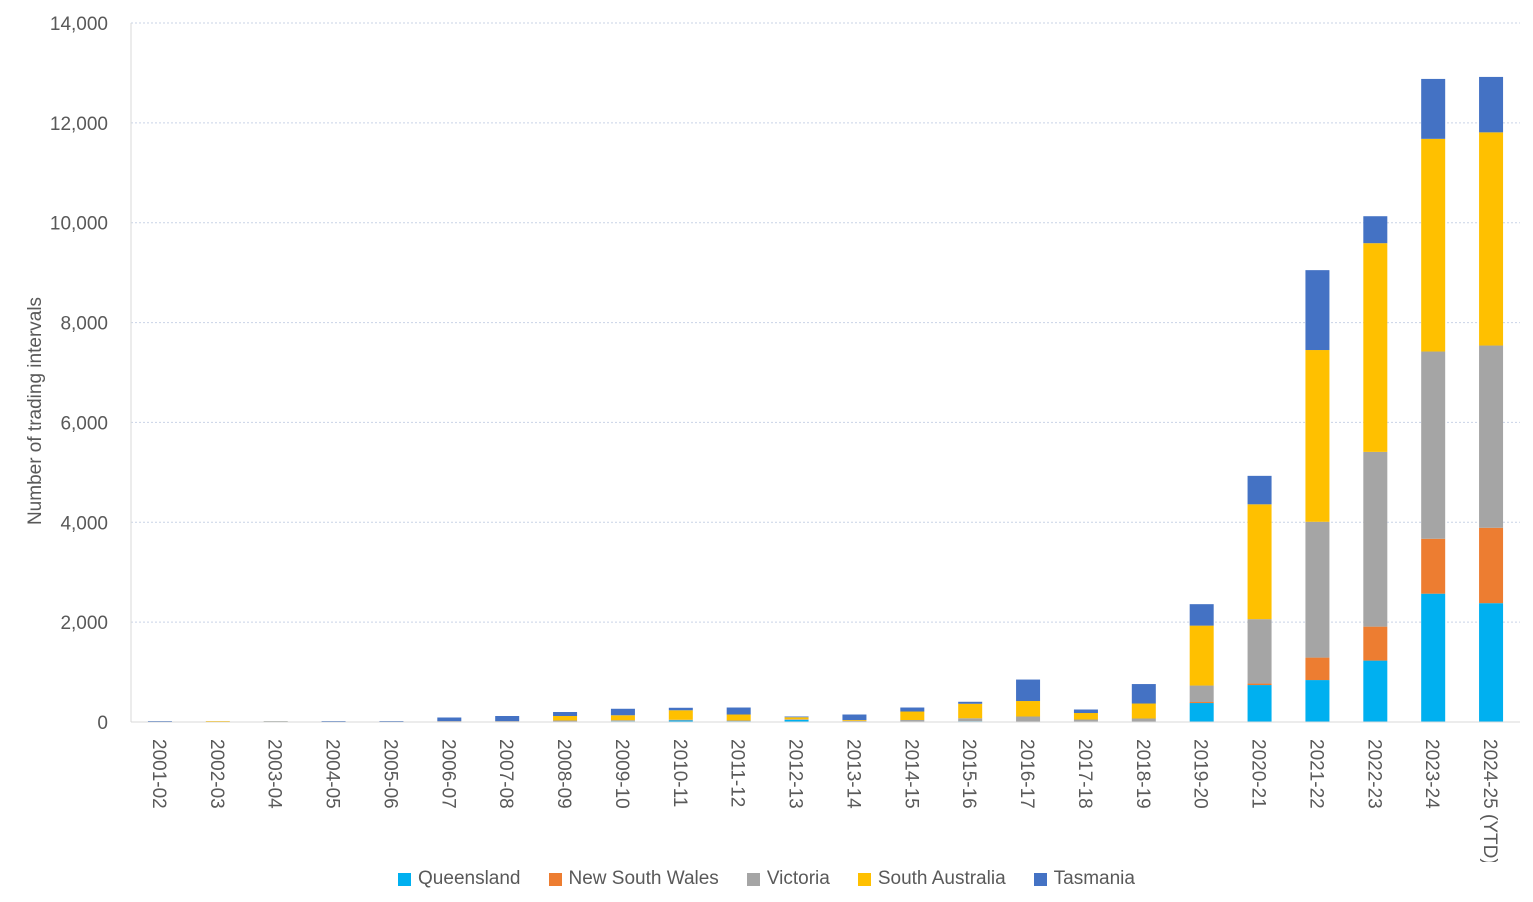 The image size is (1533, 902). I want to click on legend-label: Tasmania, so click(1094, 878).